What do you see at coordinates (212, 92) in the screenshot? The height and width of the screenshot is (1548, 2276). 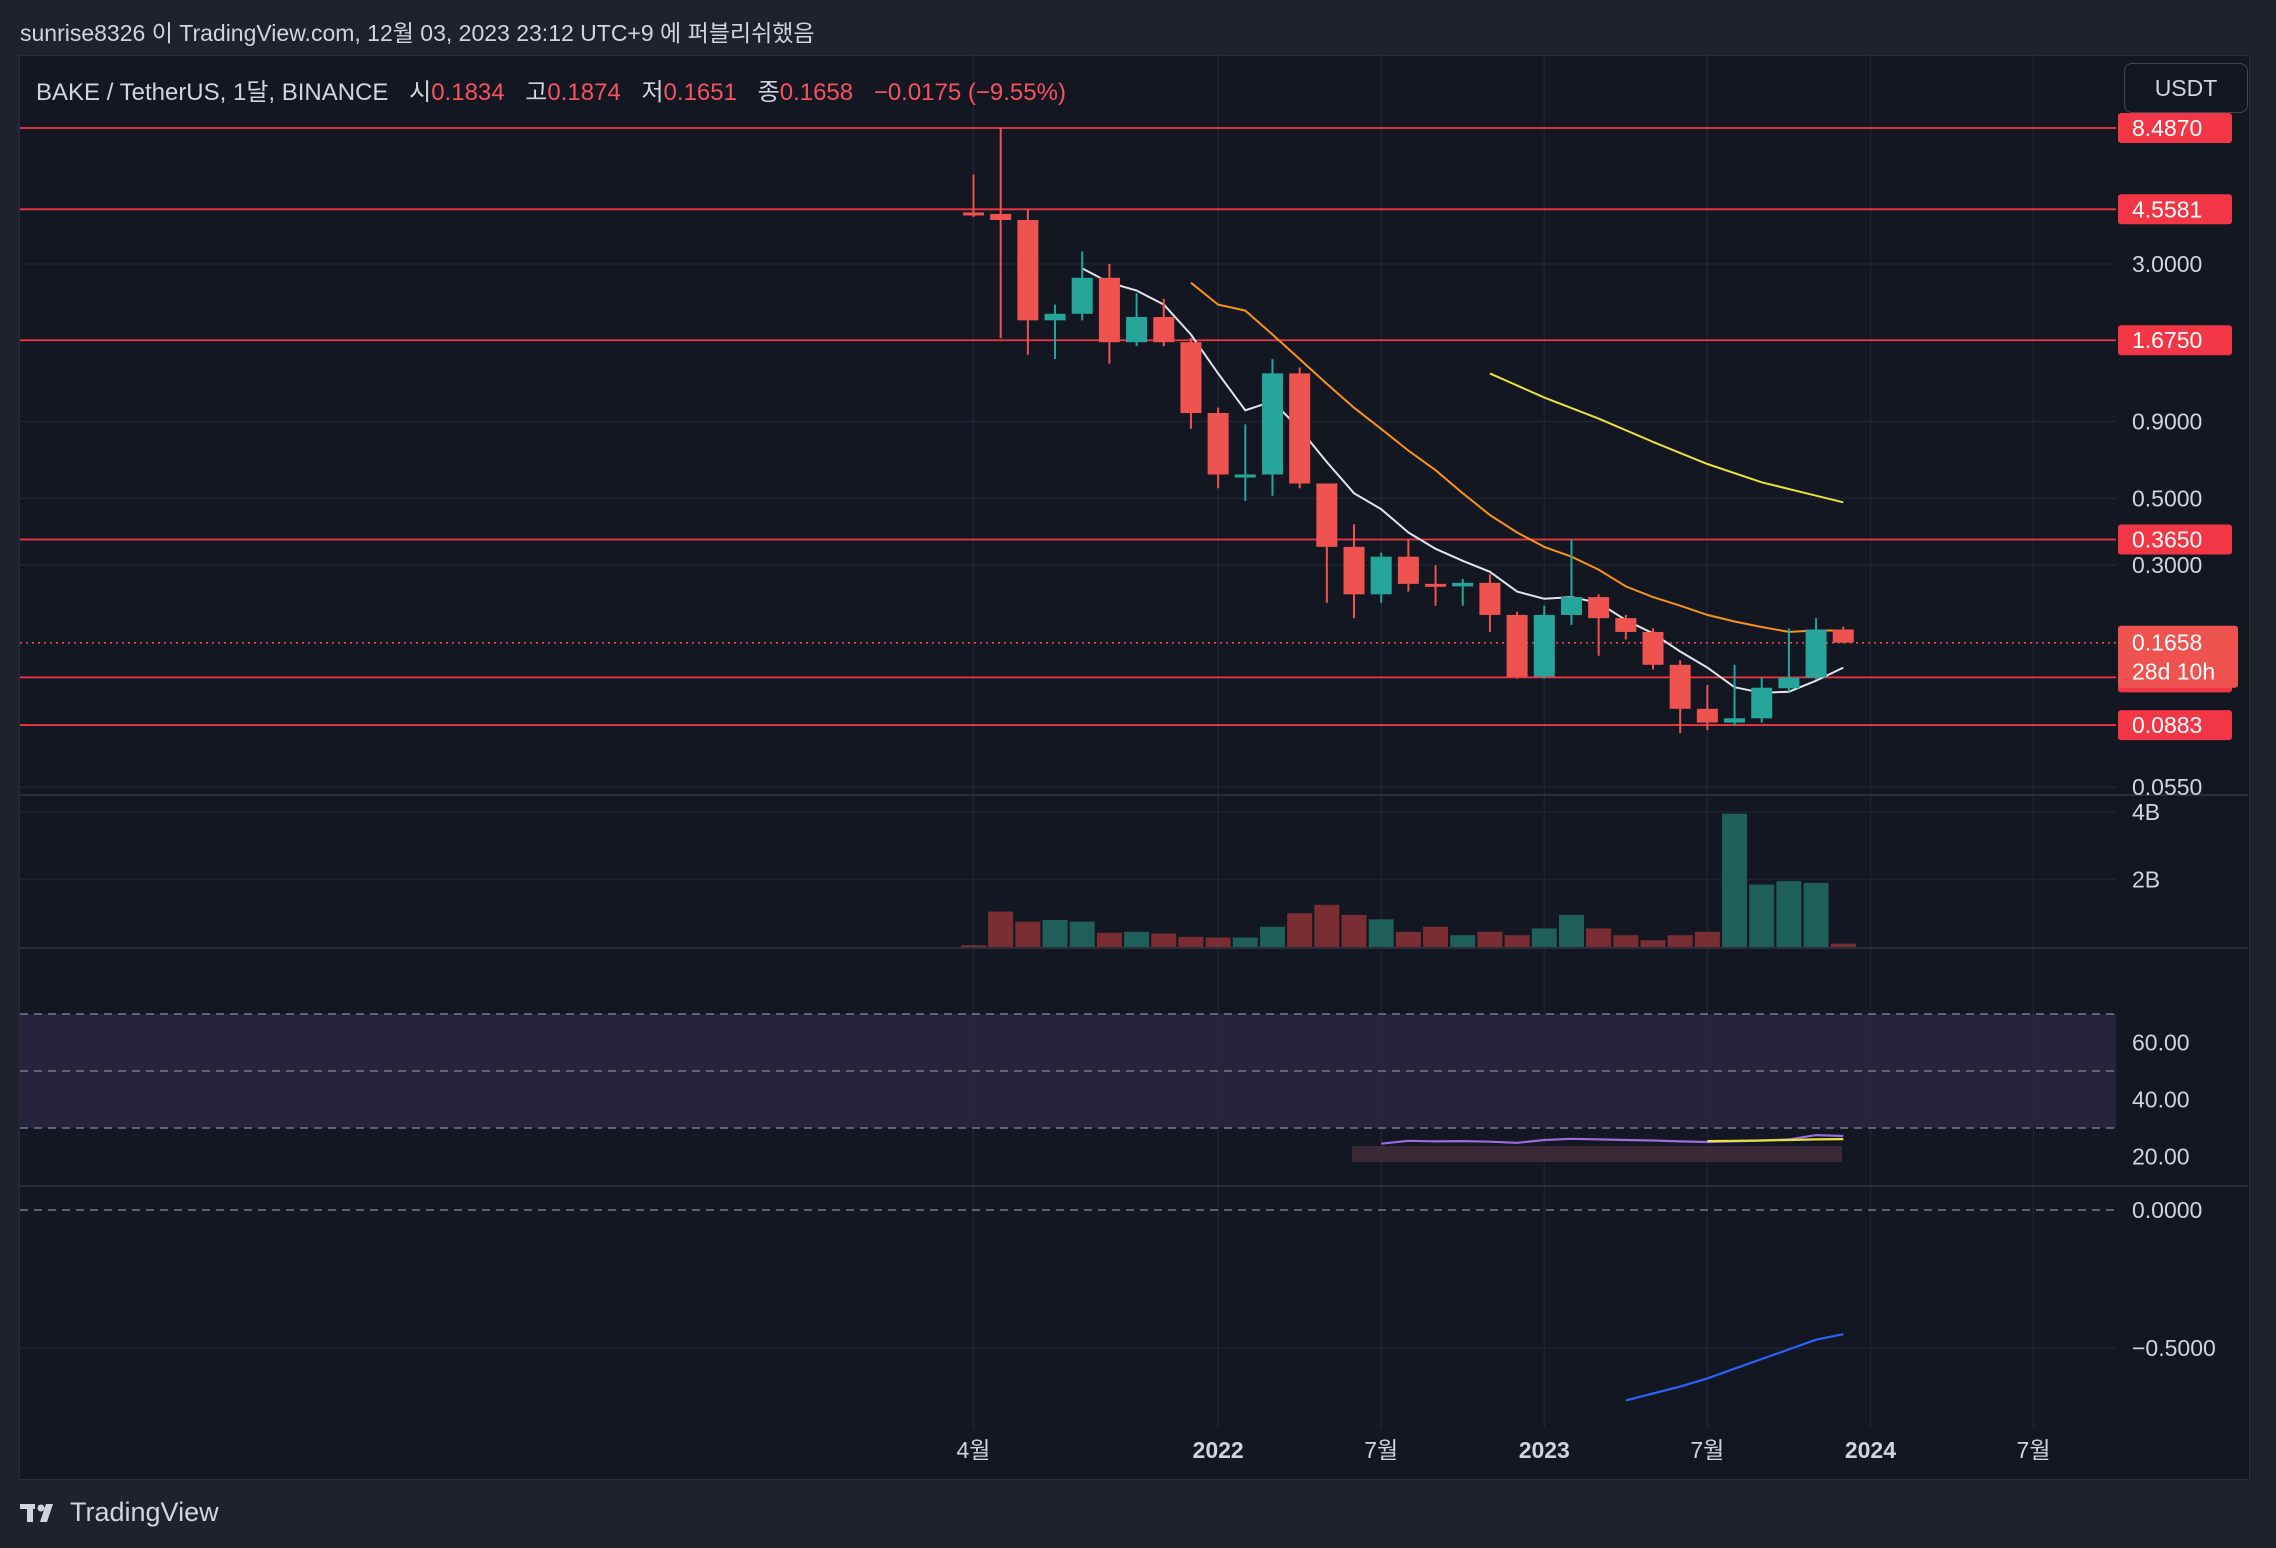 I see `symbol-title: BAKE / TetherUS, 1달, BINANCE` at bounding box center [212, 92].